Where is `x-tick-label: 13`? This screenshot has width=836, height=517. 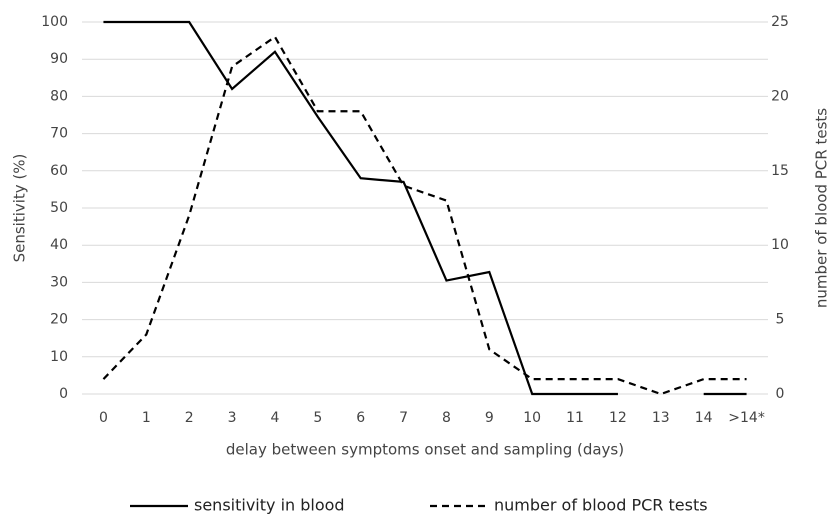 x-tick-label: 13 is located at coordinates (661, 418).